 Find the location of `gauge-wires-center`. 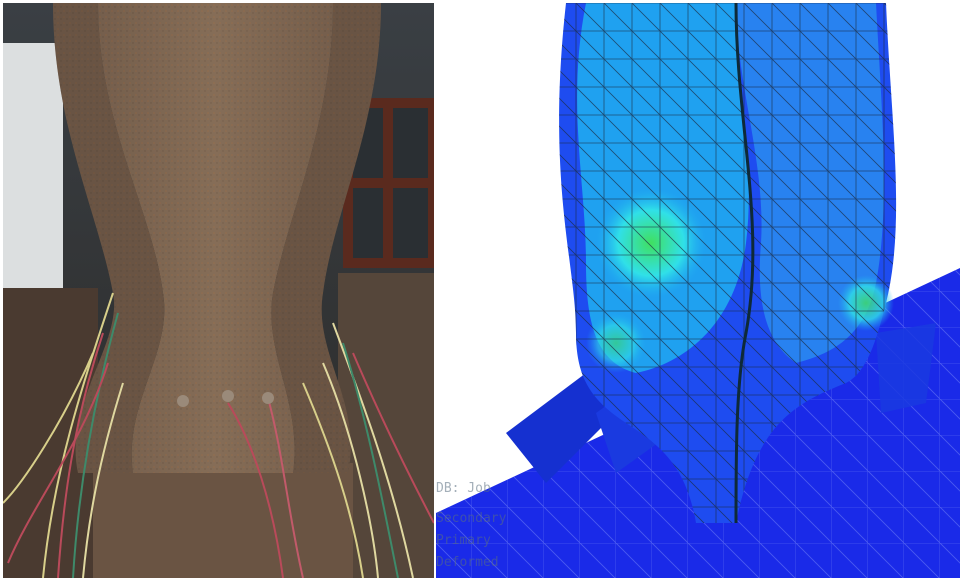

gauge-wires-center is located at coordinates (265, 487).